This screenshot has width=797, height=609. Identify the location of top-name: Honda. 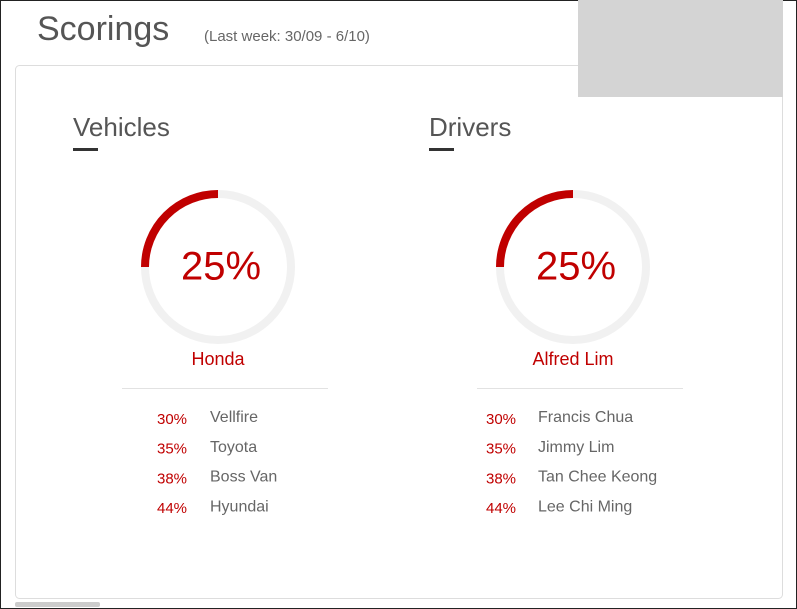
(218, 359).